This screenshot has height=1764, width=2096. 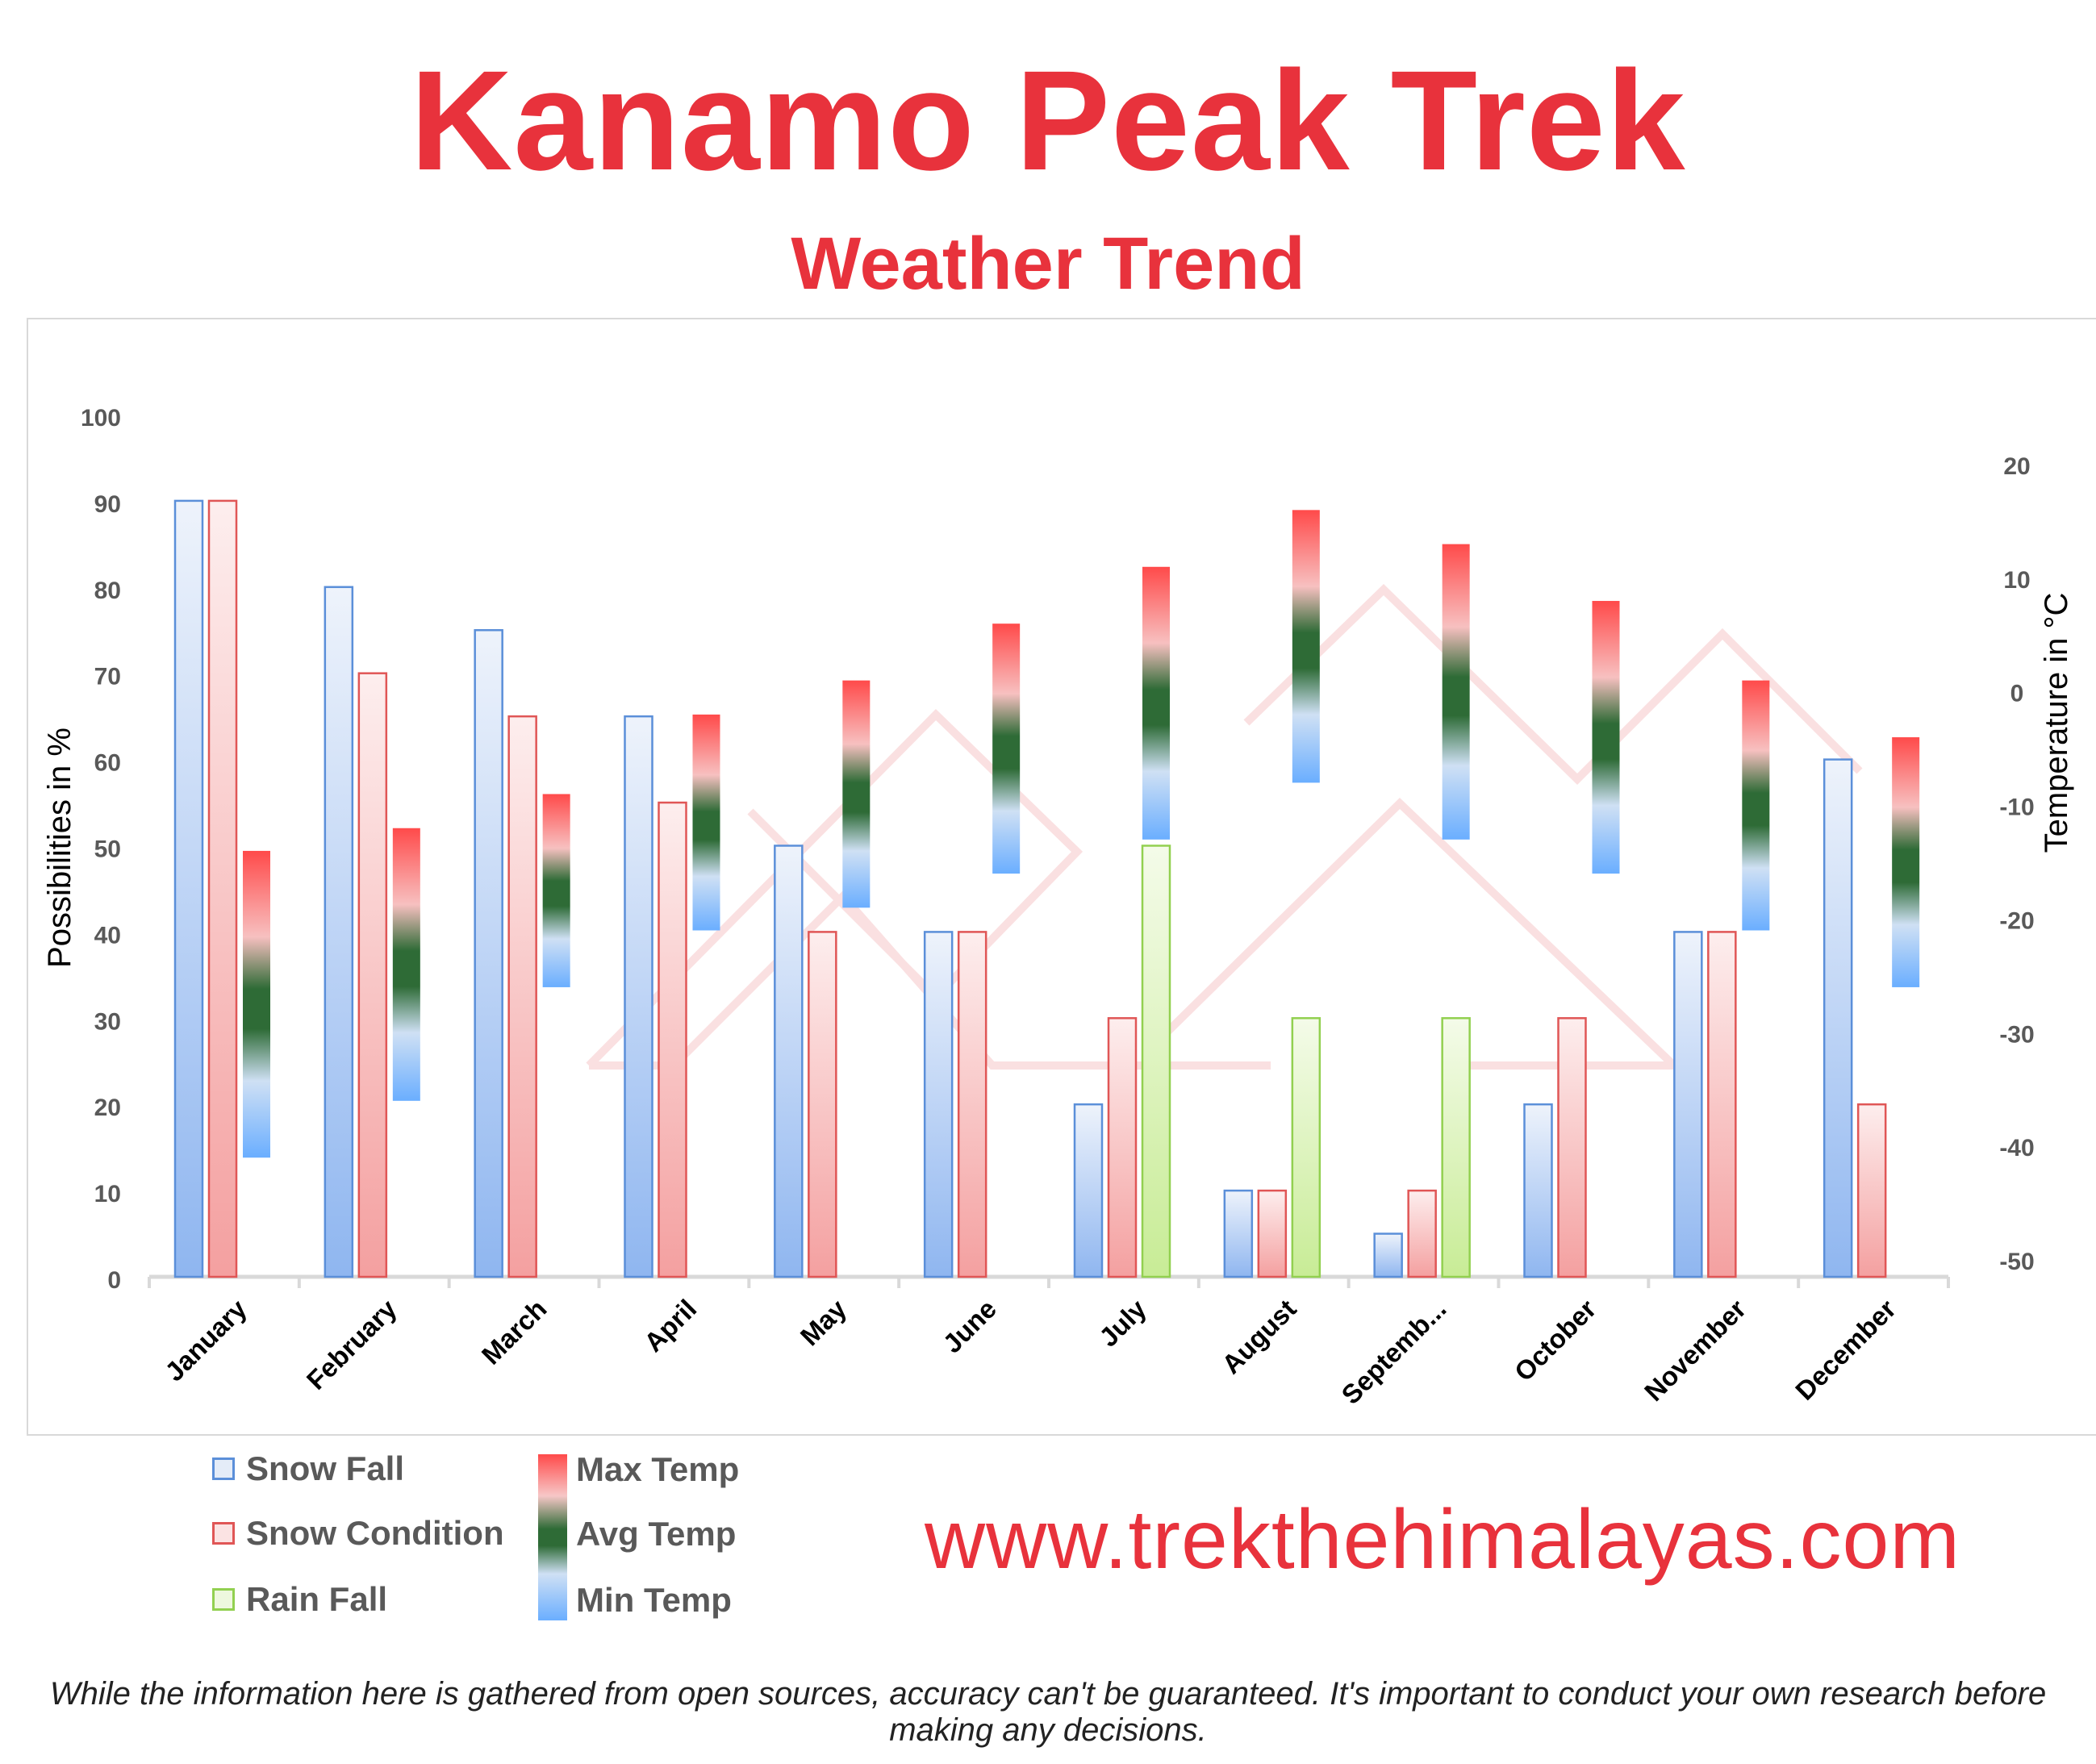 What do you see at coordinates (2017, 1034) in the screenshot?
I see `y2-tick-label: -30` at bounding box center [2017, 1034].